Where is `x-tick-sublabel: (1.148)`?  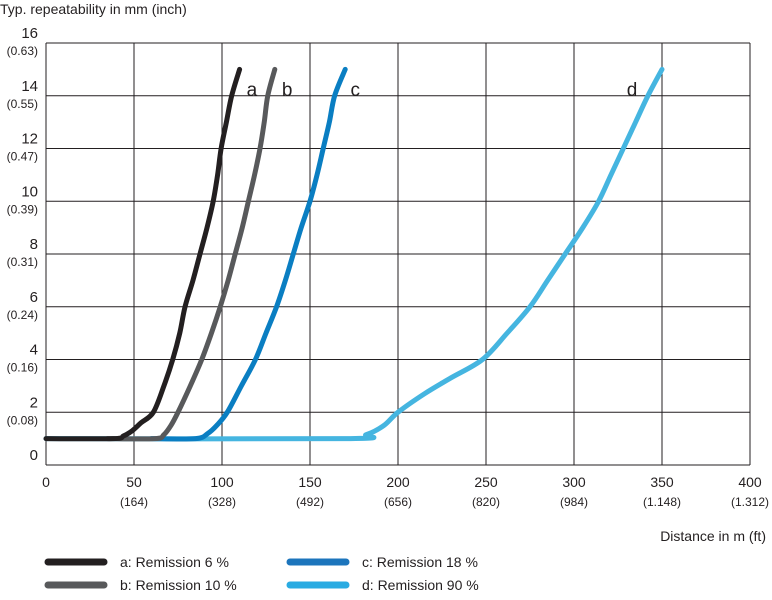 x-tick-sublabel: (1.148) is located at coordinates (662, 502).